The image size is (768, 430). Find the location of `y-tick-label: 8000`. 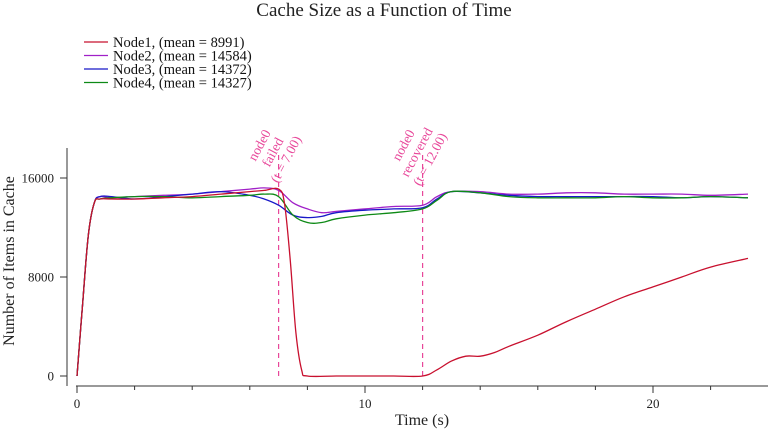

y-tick-label: 8000 is located at coordinates (41, 277).